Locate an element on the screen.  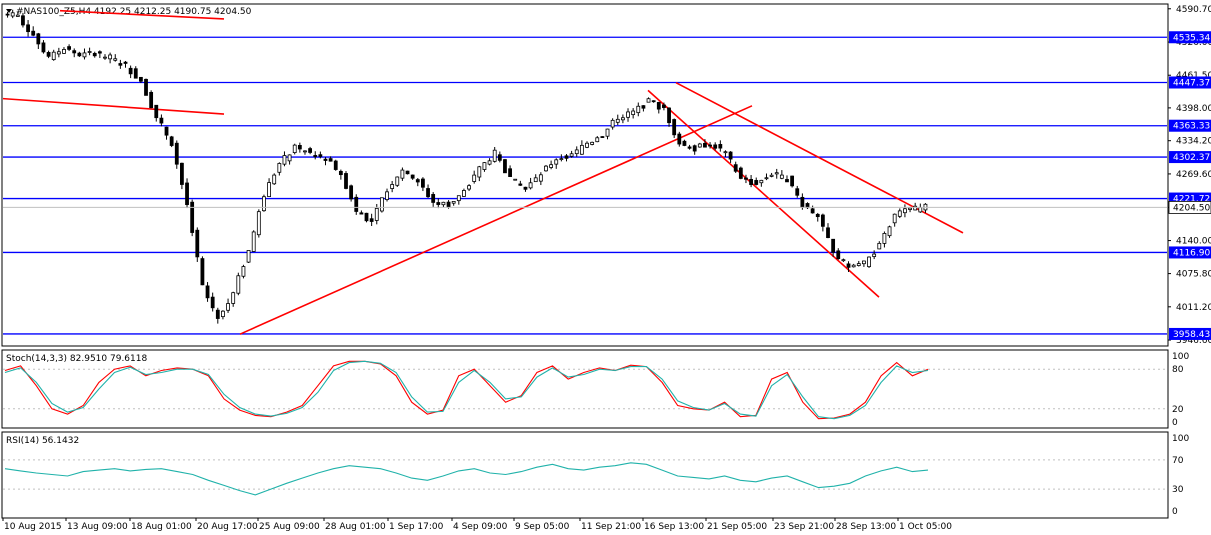
stoch-axis: 100 80 20 0 is located at coordinates (1180, 390).